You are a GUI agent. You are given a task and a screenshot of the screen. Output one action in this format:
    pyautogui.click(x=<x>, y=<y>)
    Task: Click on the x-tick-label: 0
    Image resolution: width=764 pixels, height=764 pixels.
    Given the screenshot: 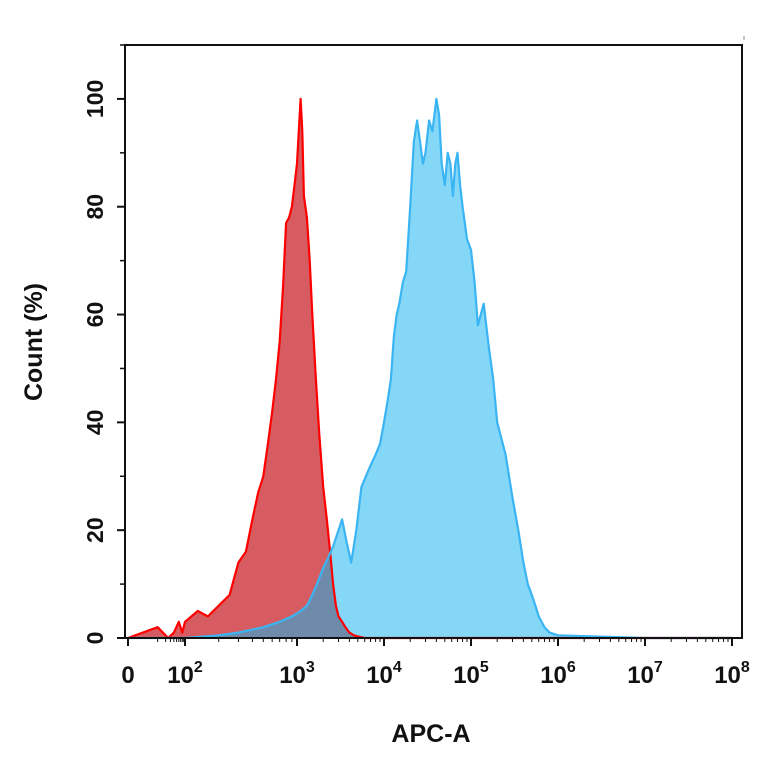 What is the action you would take?
    pyautogui.click(x=127, y=675)
    